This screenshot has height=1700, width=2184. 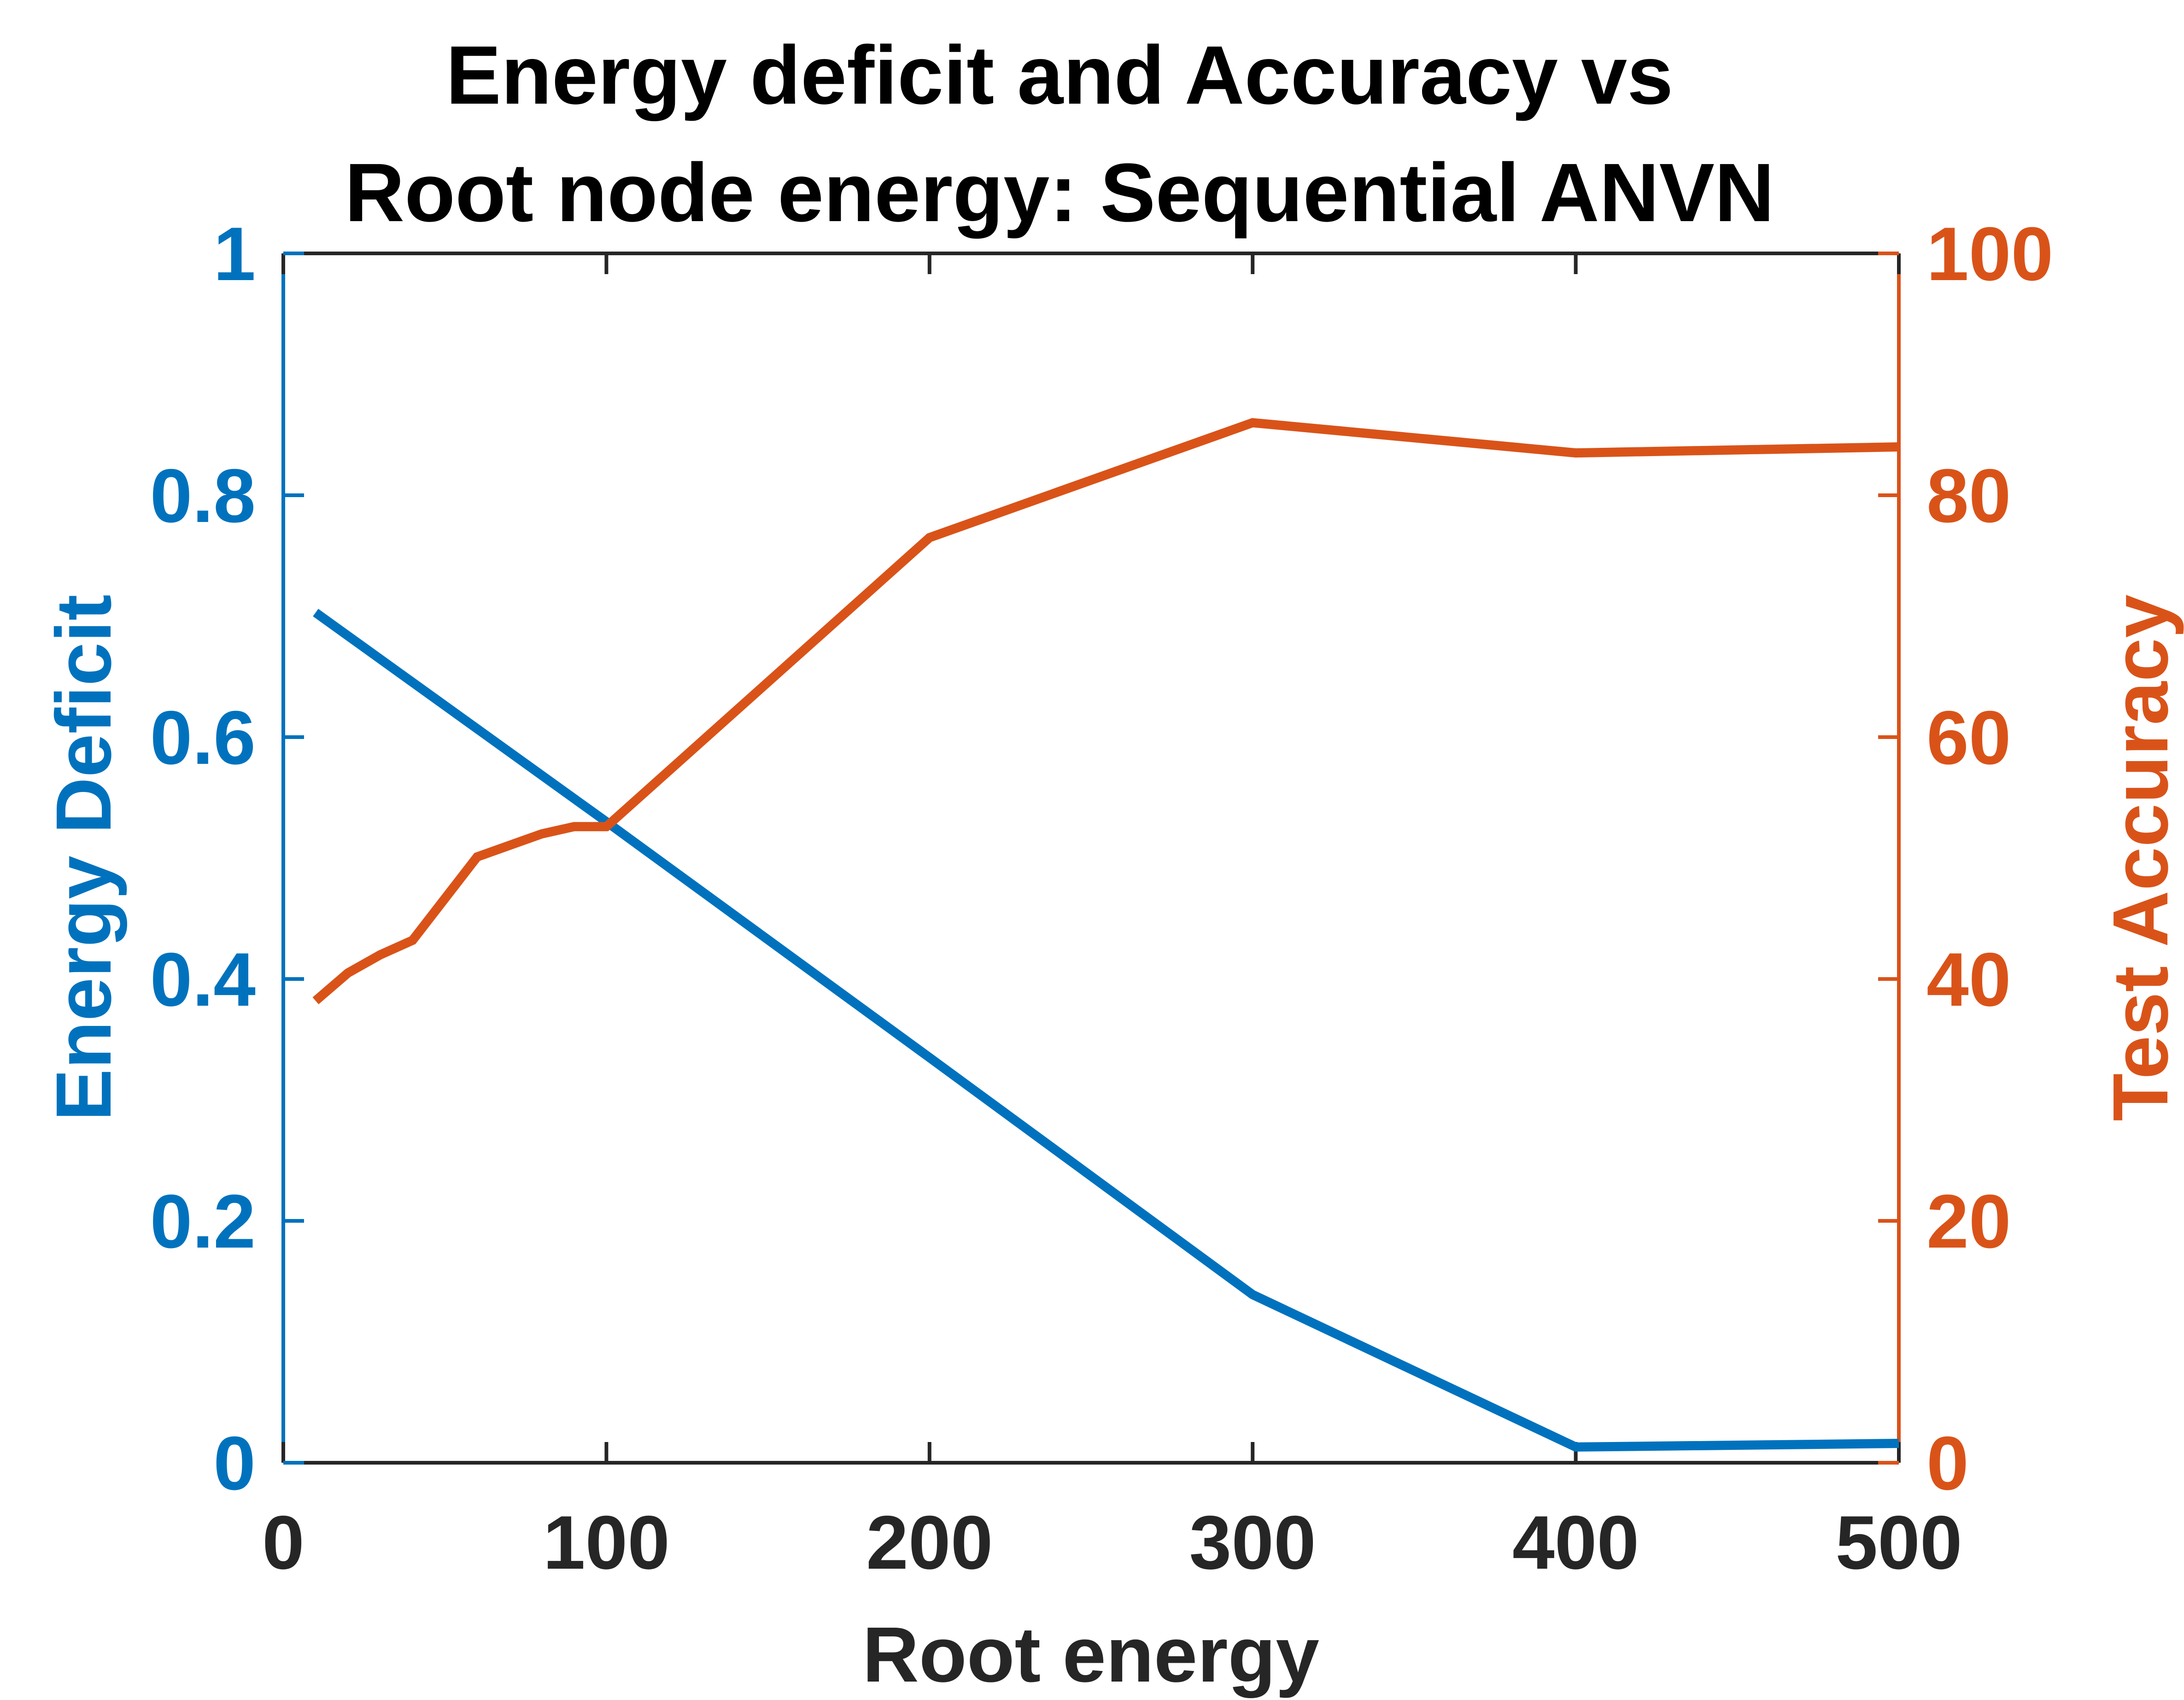 I want to click on x-tick-label: 400, so click(x=1575, y=1542).